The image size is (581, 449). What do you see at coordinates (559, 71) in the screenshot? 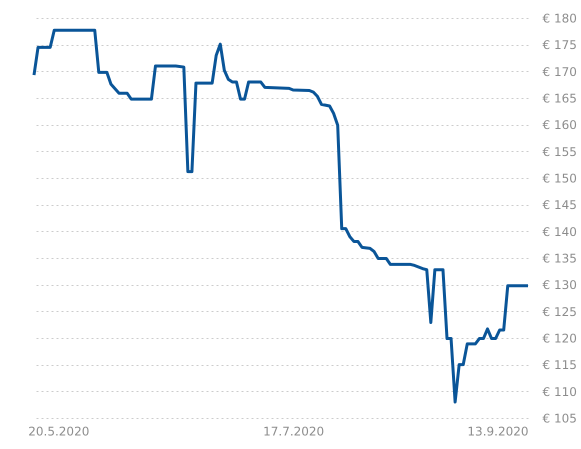
I see `y-tick-label: € 170` at bounding box center [559, 71].